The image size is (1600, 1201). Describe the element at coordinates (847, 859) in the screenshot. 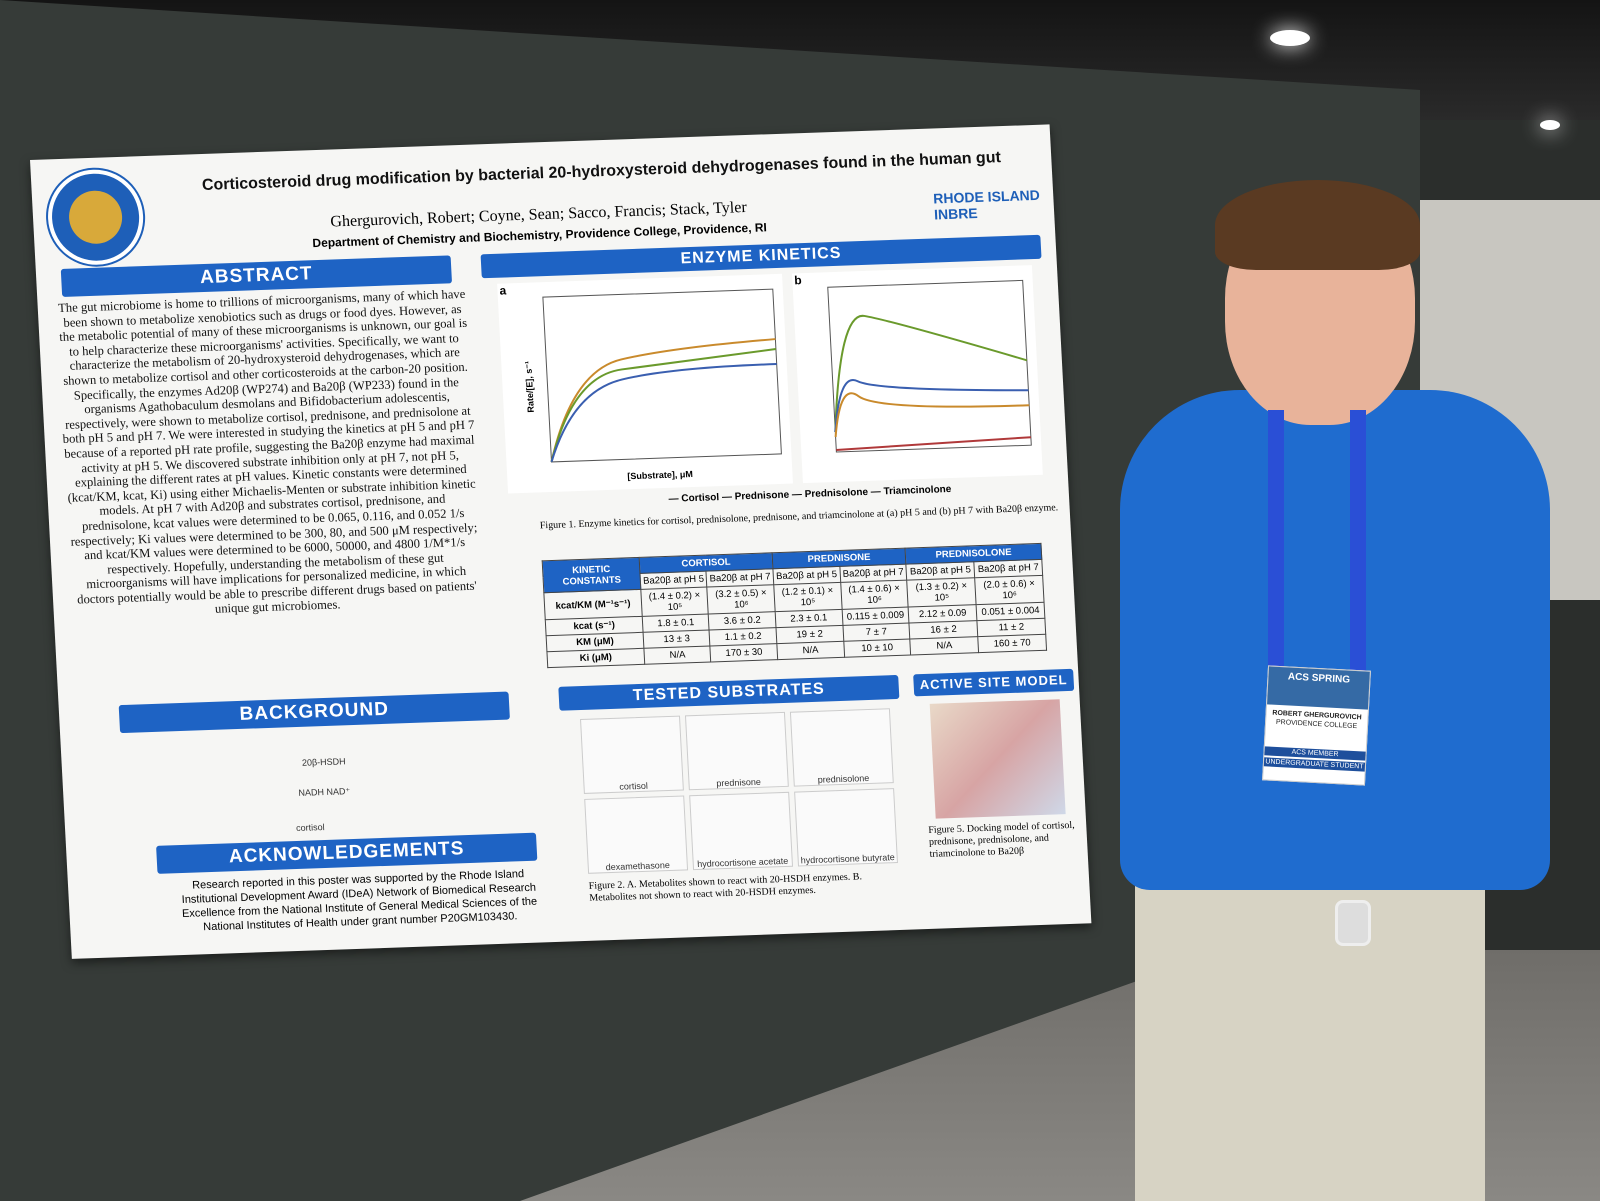

I see `substrate-label: hydrocortisone butyrate` at that location.